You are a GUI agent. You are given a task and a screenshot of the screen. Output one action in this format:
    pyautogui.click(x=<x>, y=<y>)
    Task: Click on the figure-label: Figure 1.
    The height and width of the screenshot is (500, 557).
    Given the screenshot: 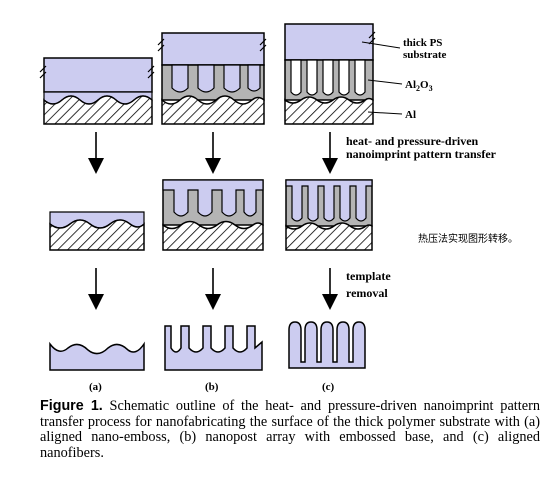 What is the action you would take?
    pyautogui.click(x=71, y=406)
    